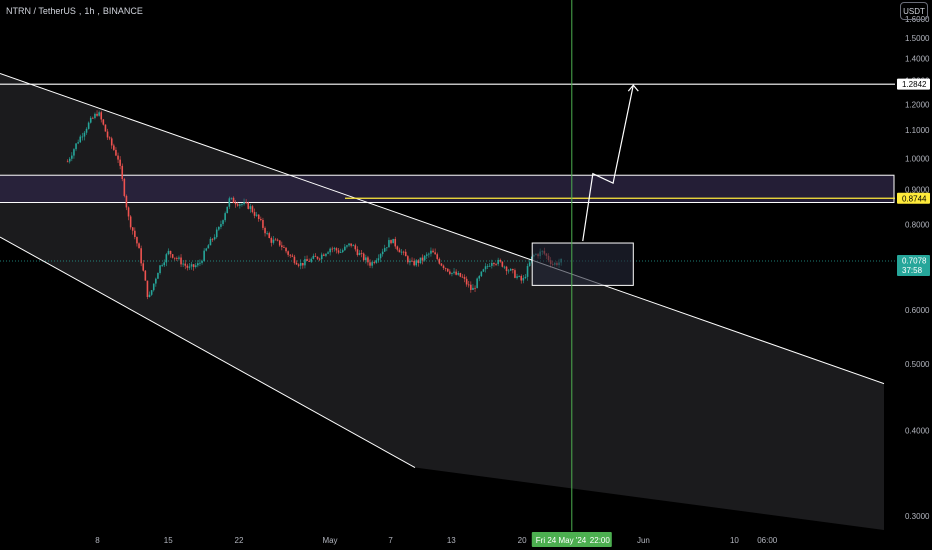 The height and width of the screenshot is (550, 932). What do you see at coordinates (74, 11) in the screenshot?
I see `symbol-info: NTRN / TetherUS, 1h, BINANCE` at bounding box center [74, 11].